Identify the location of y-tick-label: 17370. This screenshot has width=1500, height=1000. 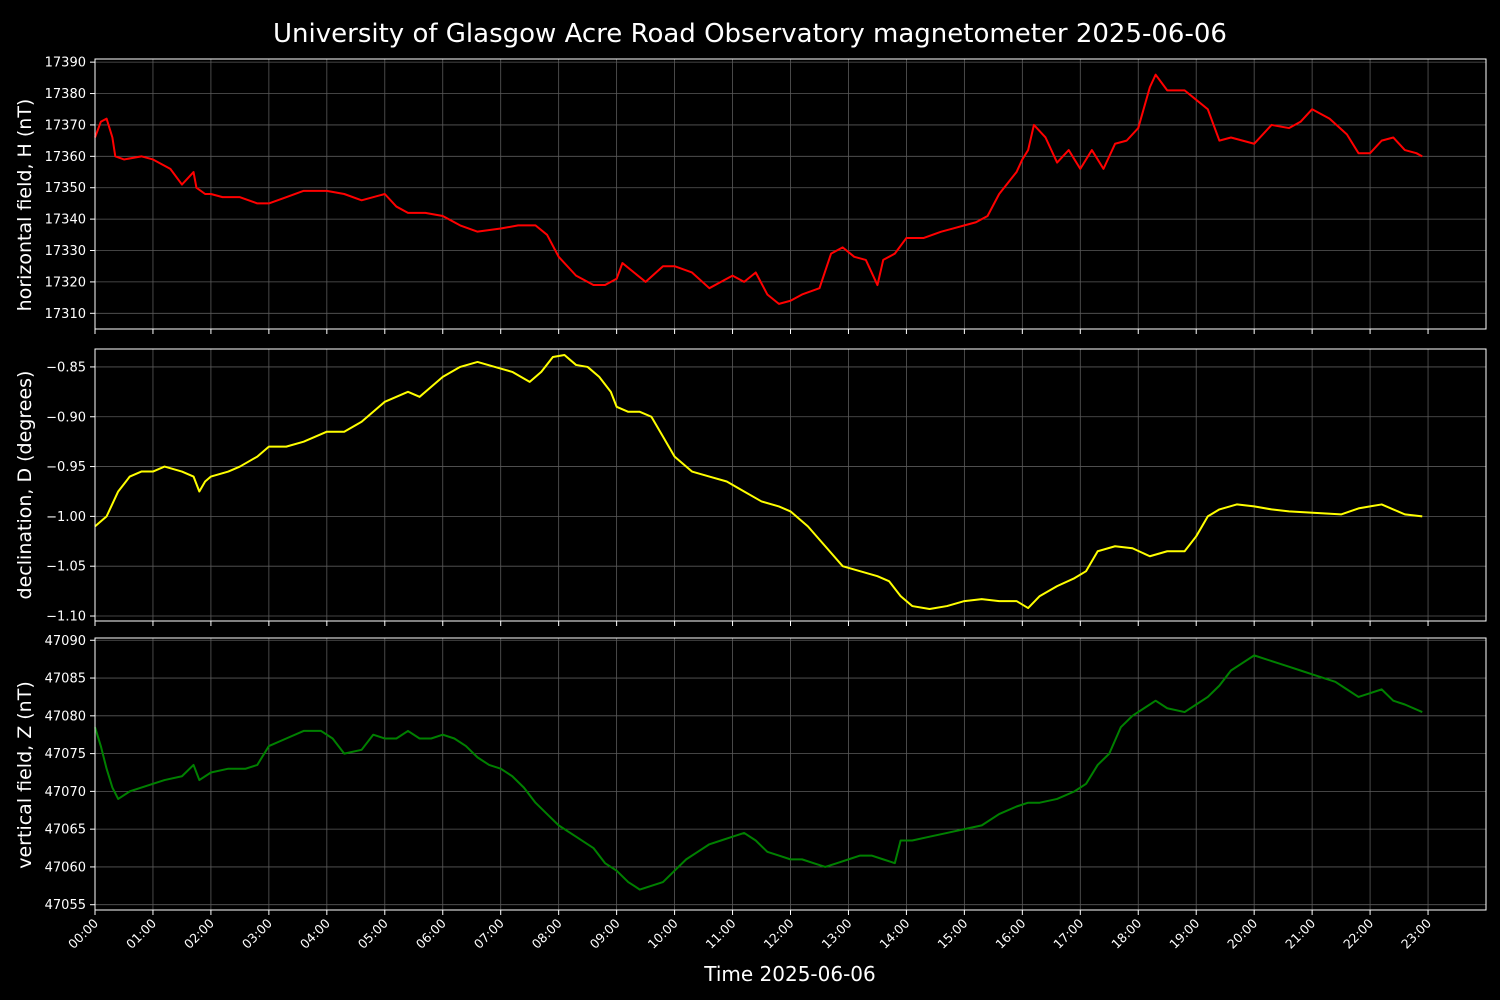
(65, 125).